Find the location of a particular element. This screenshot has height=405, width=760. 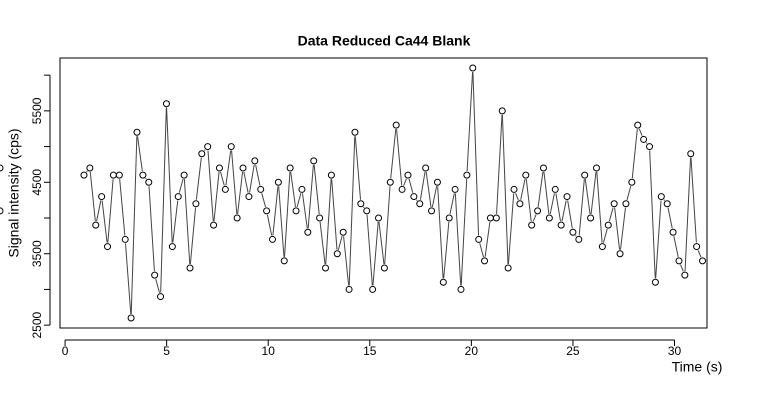

x-tick-label: 25 is located at coordinates (573, 351).